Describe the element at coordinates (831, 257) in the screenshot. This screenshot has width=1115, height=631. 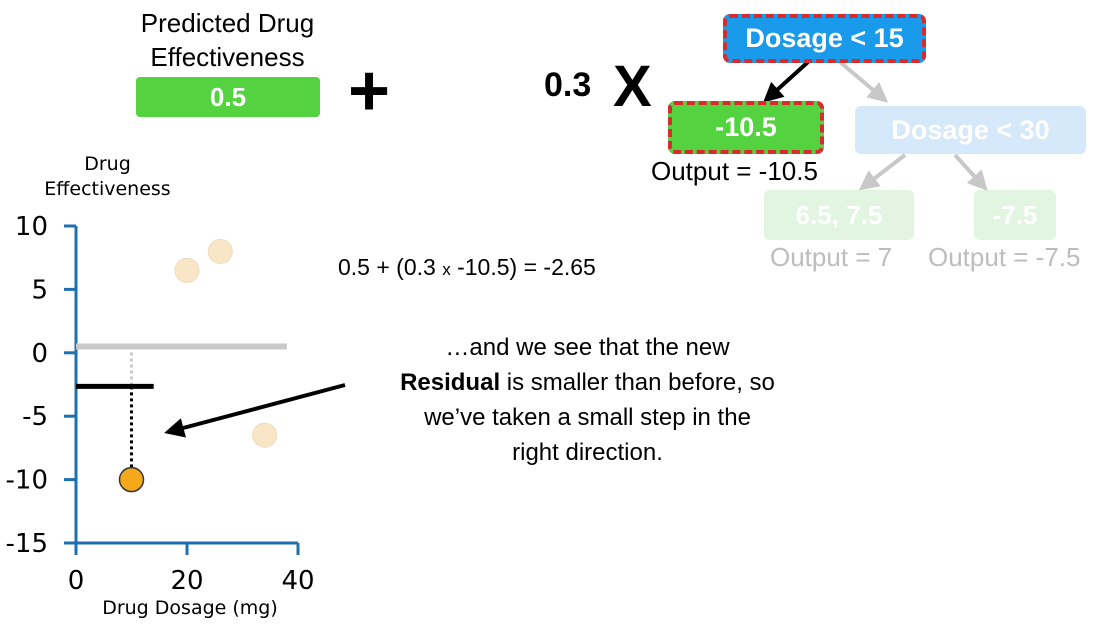
I see `tree-right-left-output: Output = 7` at that location.